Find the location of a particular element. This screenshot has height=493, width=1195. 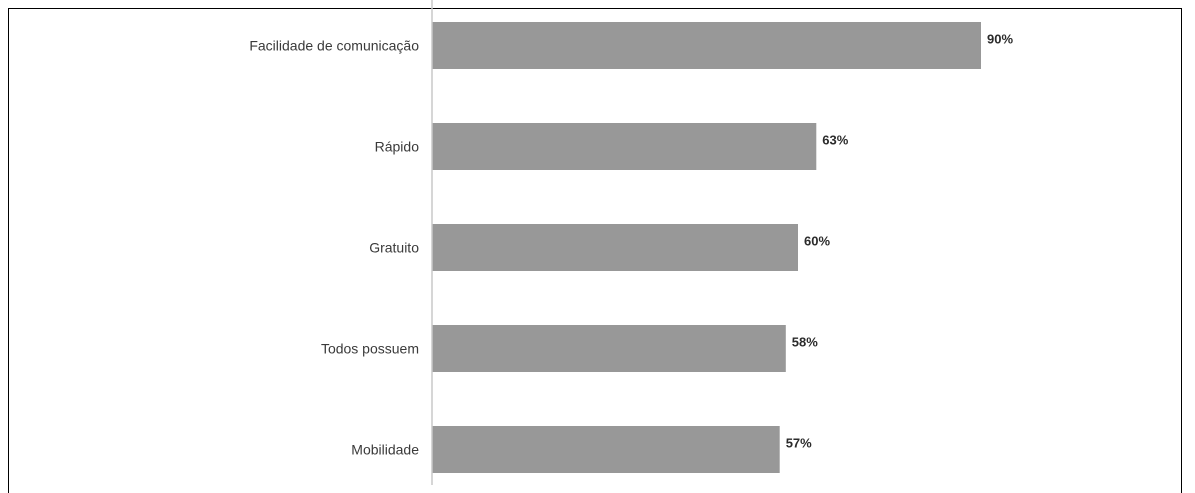

value-label: 57% is located at coordinates (799, 443).